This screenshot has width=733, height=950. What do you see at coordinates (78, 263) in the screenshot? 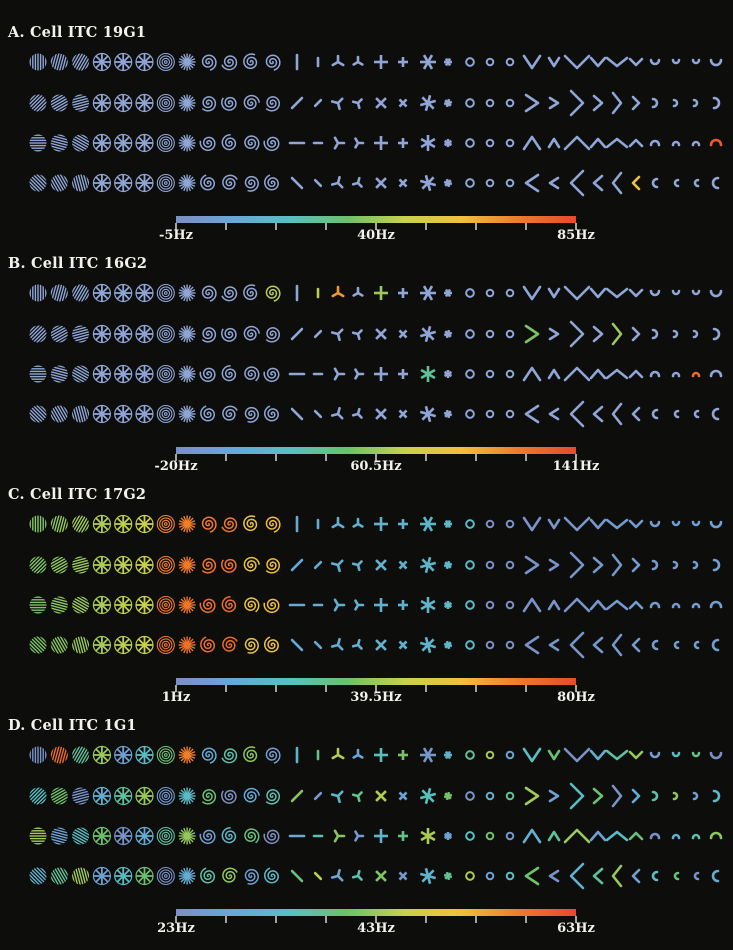
I see `panel-title: B. Cell ITC 16G2` at bounding box center [78, 263].